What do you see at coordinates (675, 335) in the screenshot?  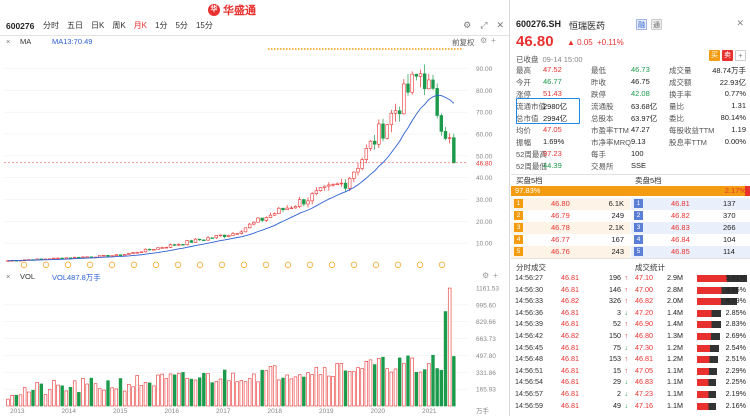 I see `dist-volume: 1.3M` at bounding box center [675, 335].